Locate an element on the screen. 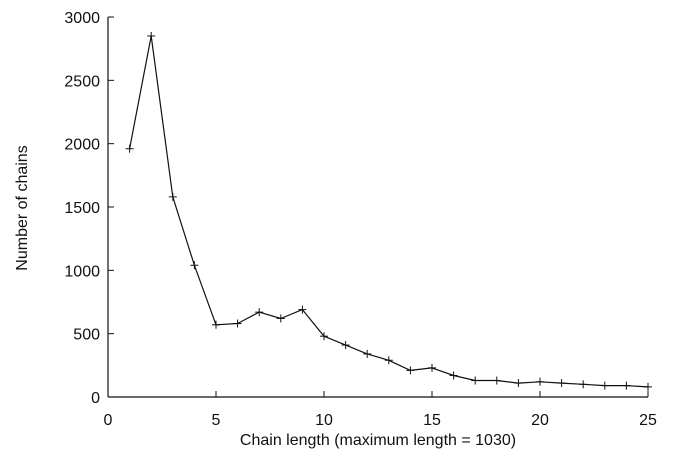 Image resolution: width=673 pixels, height=460 pixels. x-tick-label: 15 is located at coordinates (432, 420).